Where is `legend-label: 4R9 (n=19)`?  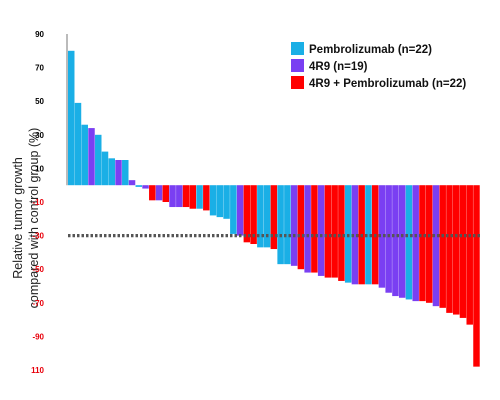
legend-label: 4R9 (n=19) is located at coordinates (338, 67).